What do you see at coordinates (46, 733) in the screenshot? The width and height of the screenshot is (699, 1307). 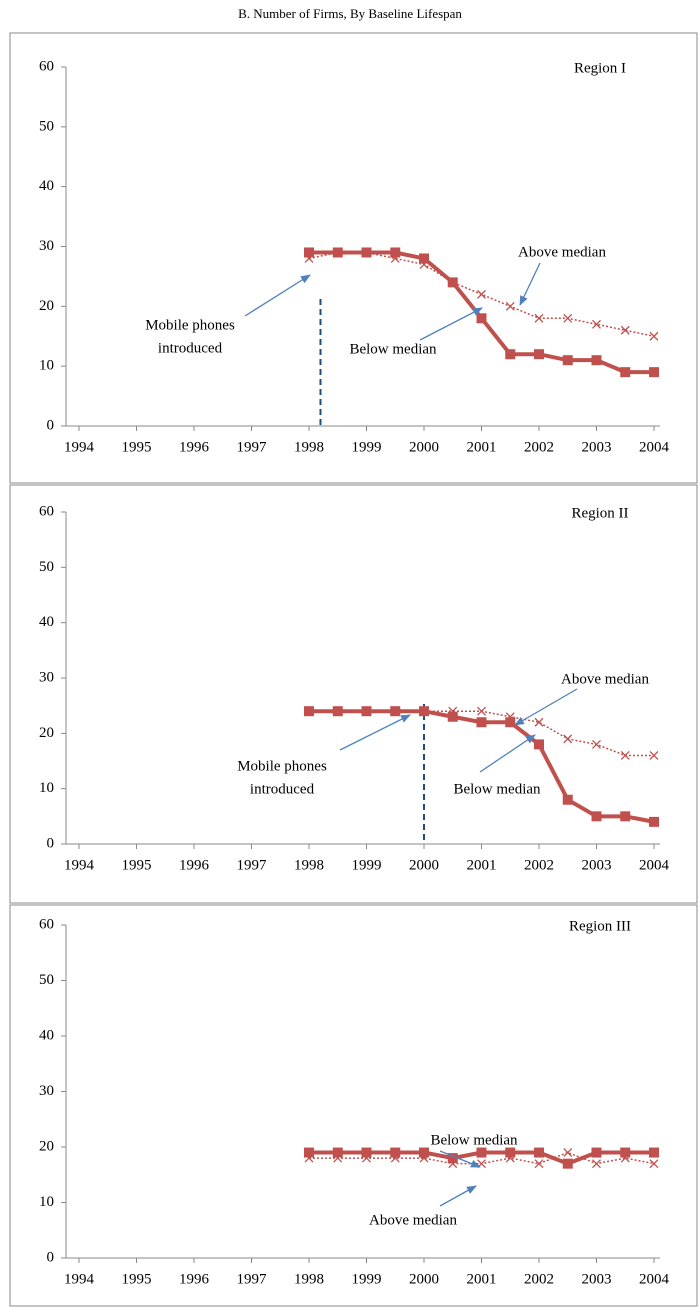 I see `y-tick-label: 20` at bounding box center [46, 733].